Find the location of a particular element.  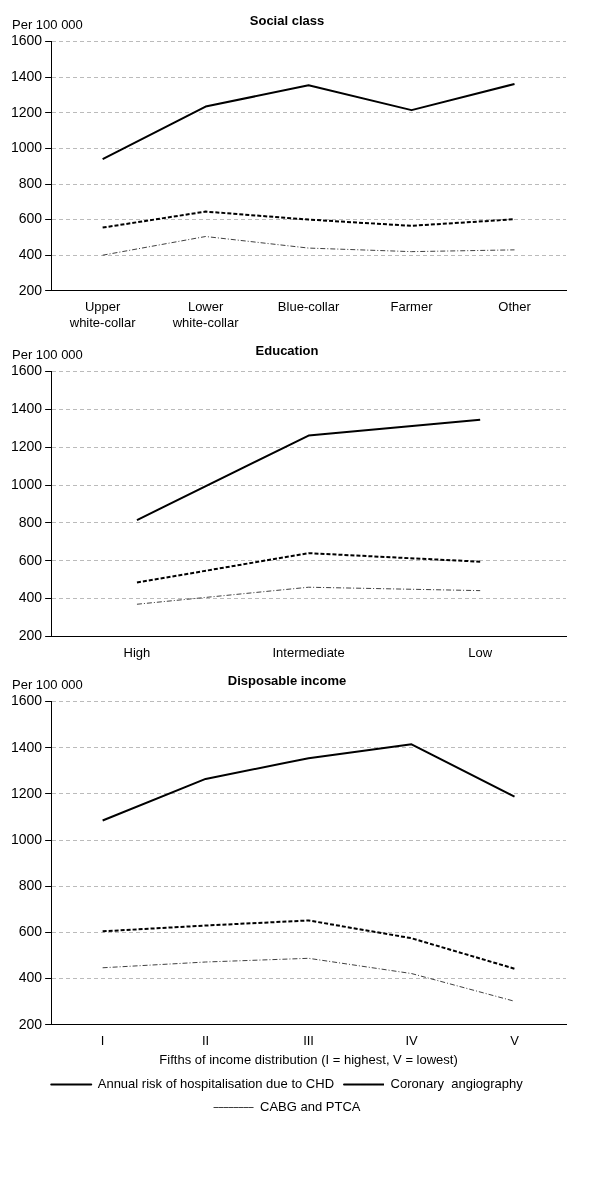

chart-title: Social class is located at coordinates (287, 21).